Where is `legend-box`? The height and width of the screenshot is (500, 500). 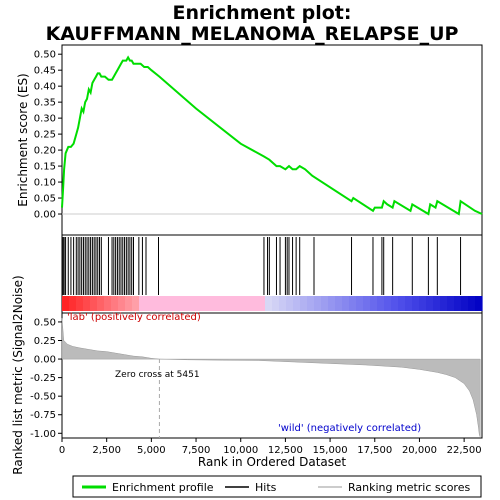 legend-box is located at coordinates (277, 486).